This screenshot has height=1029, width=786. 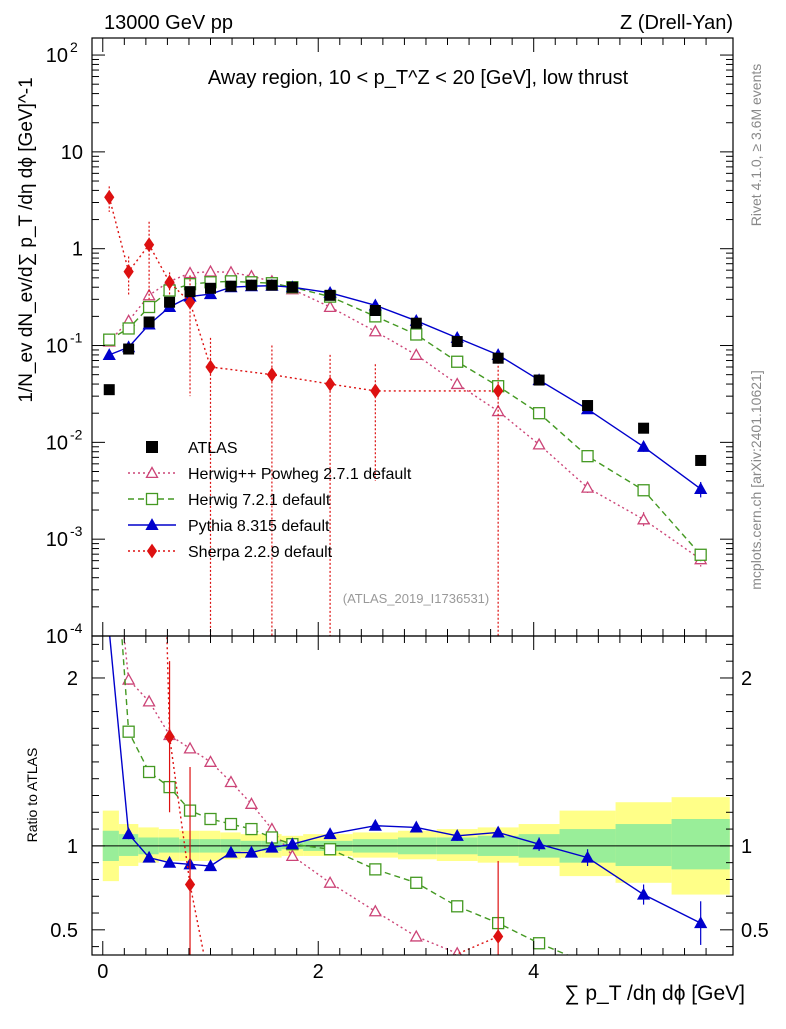 I want to click on x-tick-label: 2, so click(x=318, y=972).